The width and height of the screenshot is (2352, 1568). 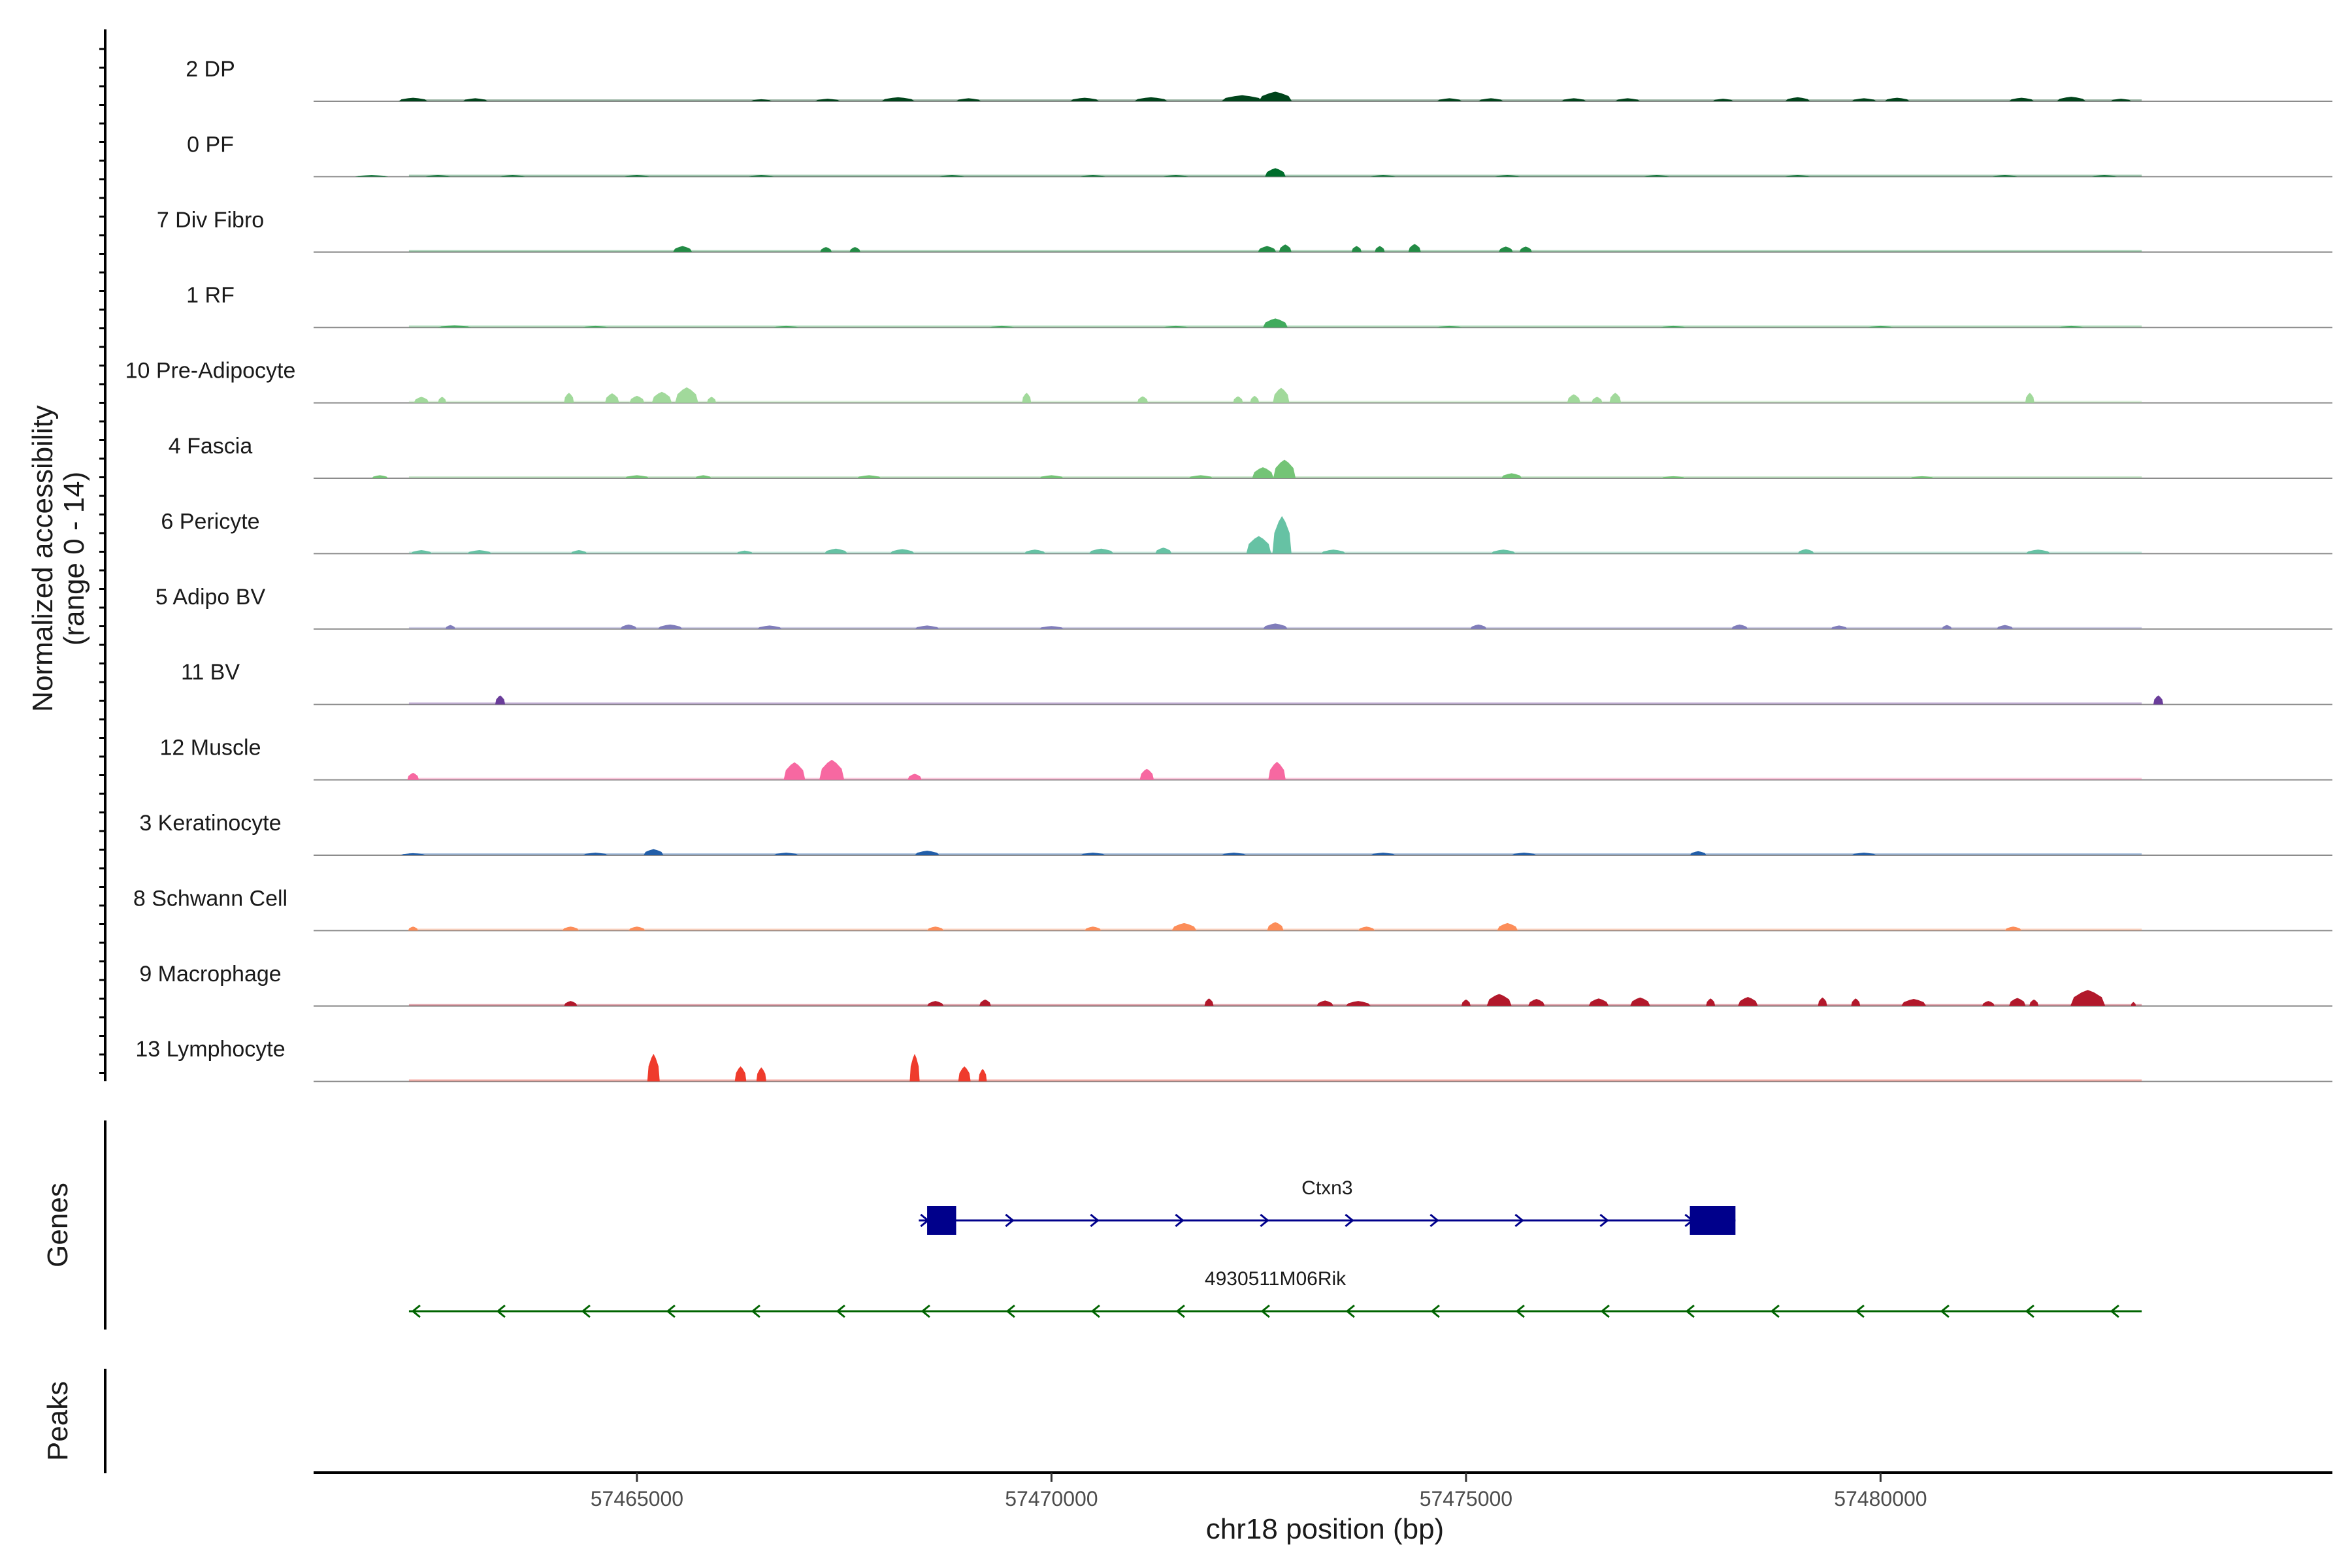 What do you see at coordinates (210, 69) in the screenshot?
I see `track-label: 2 DP` at bounding box center [210, 69].